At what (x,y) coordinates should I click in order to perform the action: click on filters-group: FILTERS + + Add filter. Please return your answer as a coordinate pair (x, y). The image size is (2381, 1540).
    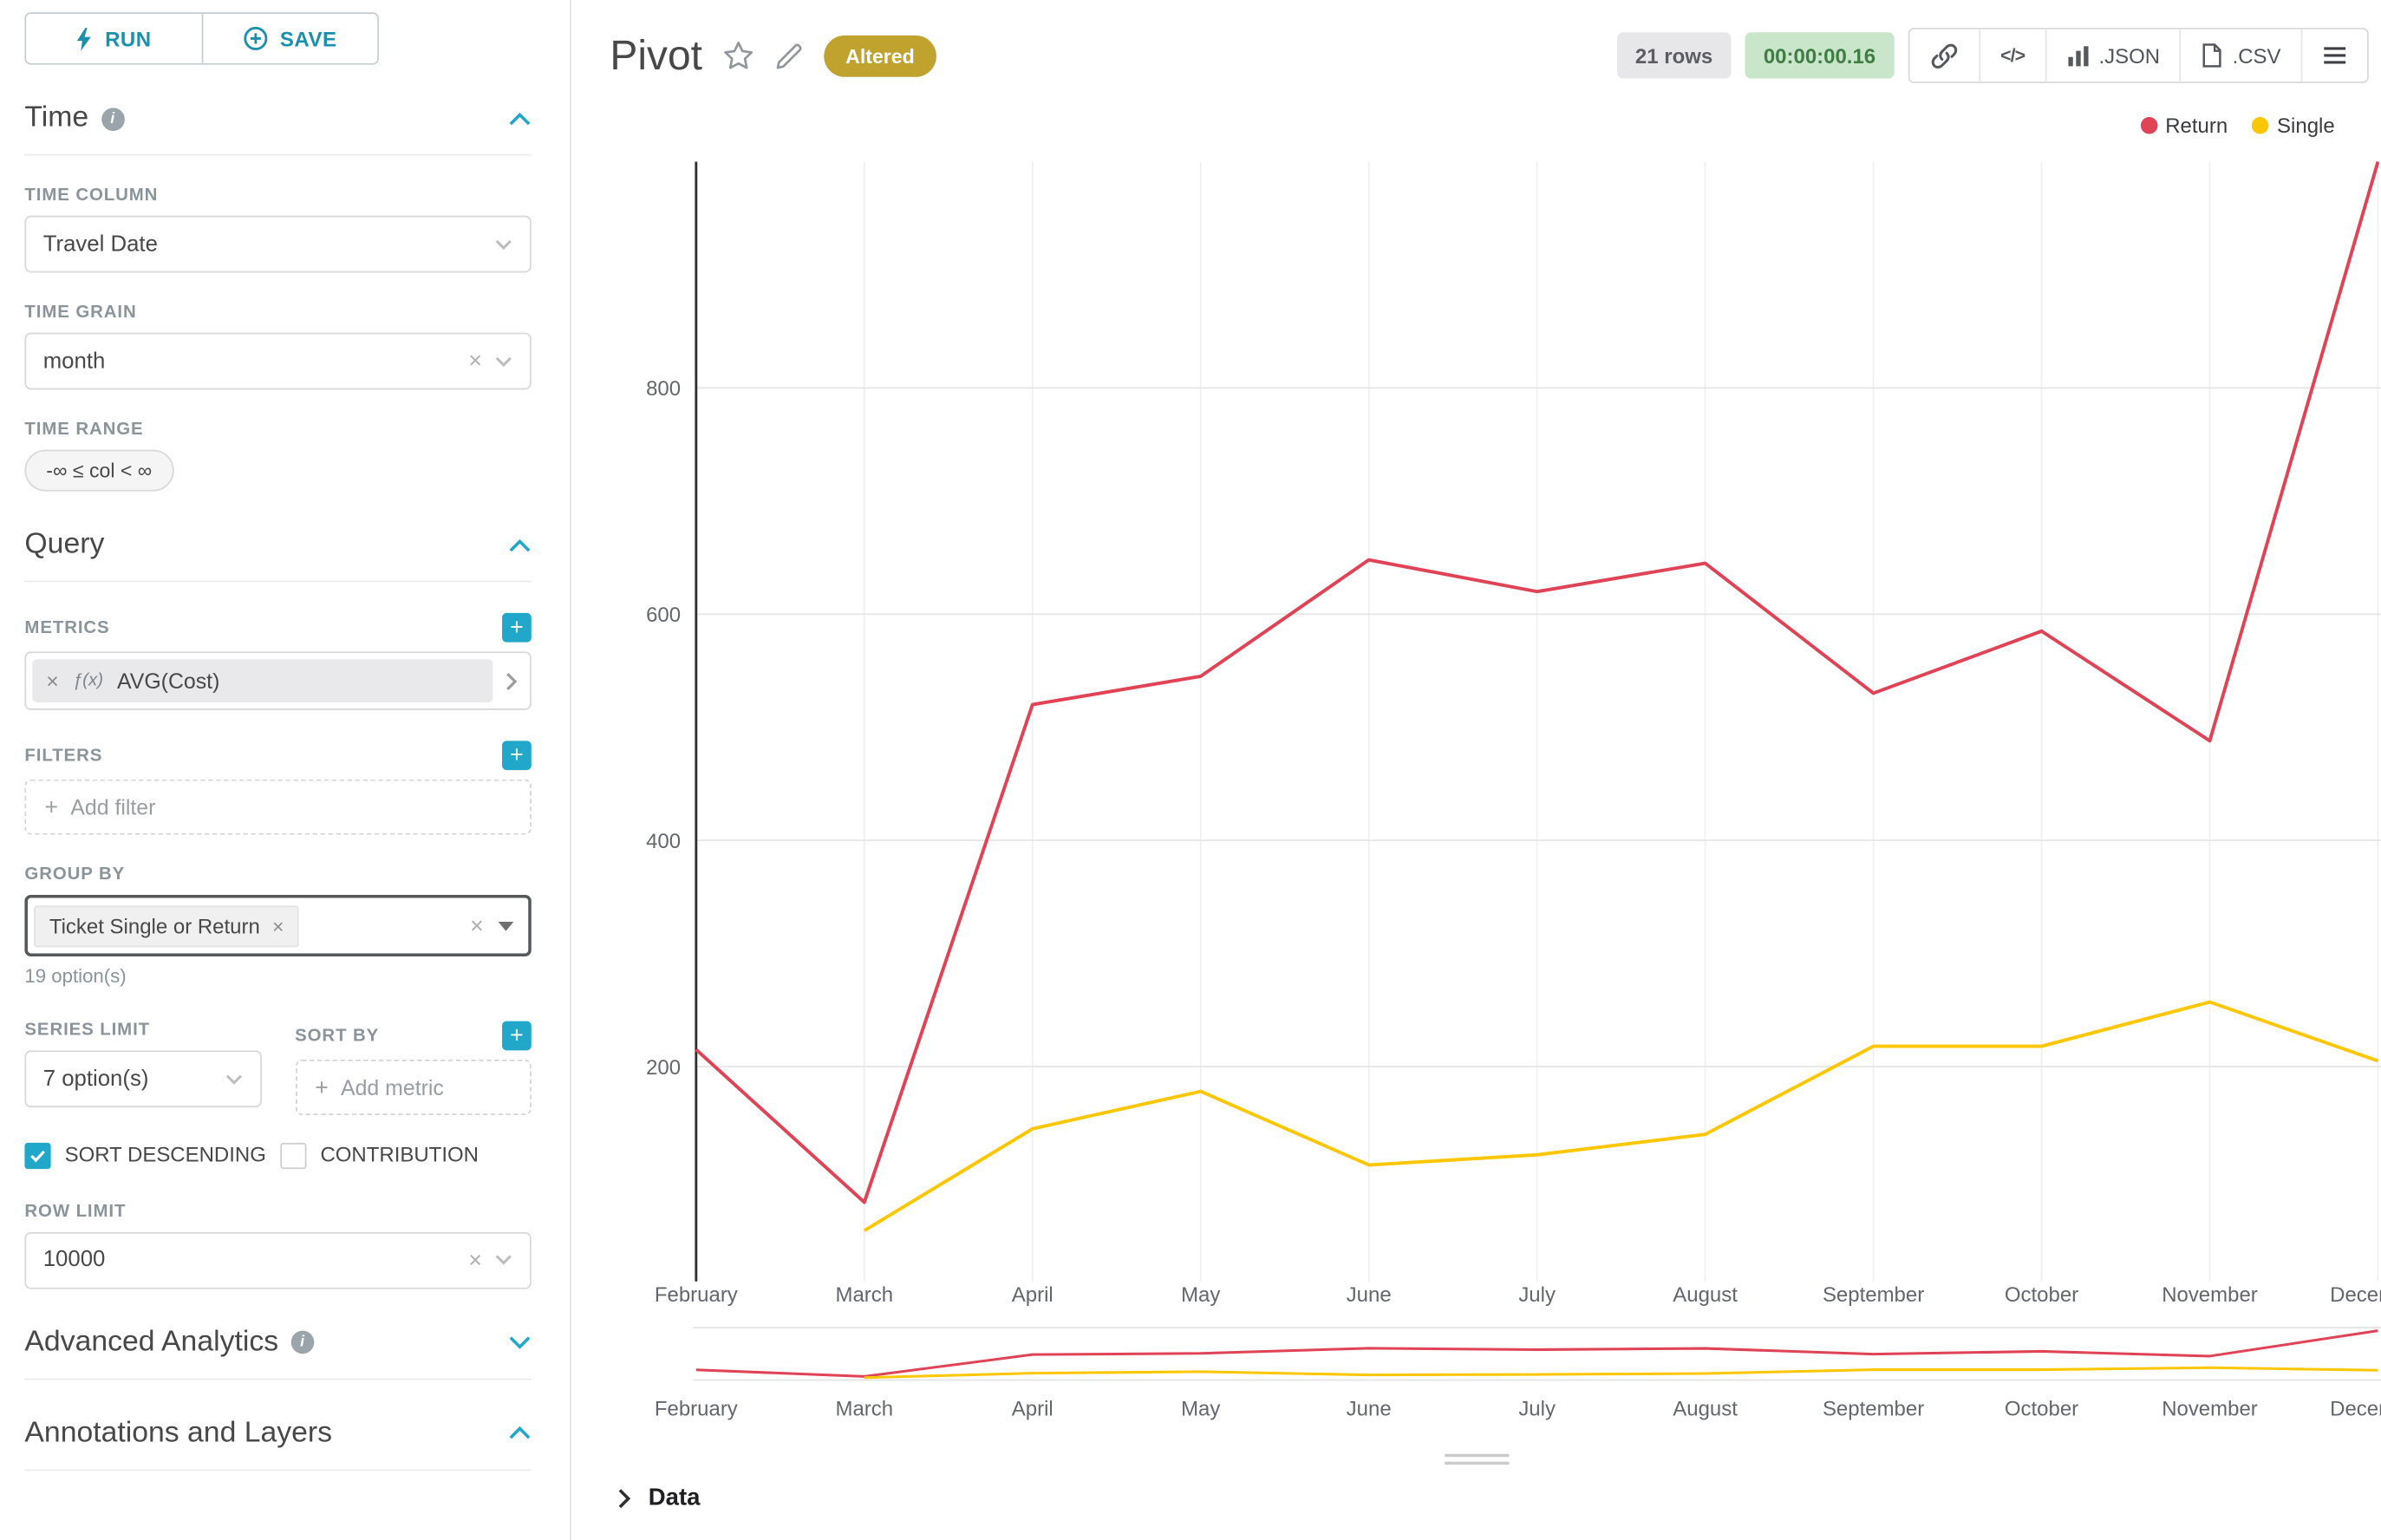
    Looking at the image, I should click on (278, 788).